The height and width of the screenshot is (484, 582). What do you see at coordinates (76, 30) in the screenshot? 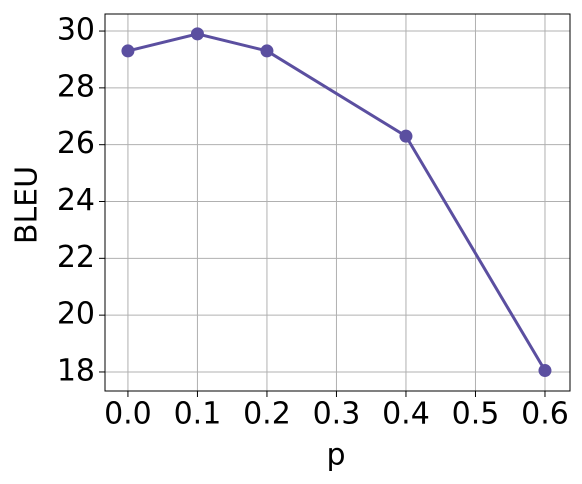
I see `y-tick-label: 30` at bounding box center [76, 30].